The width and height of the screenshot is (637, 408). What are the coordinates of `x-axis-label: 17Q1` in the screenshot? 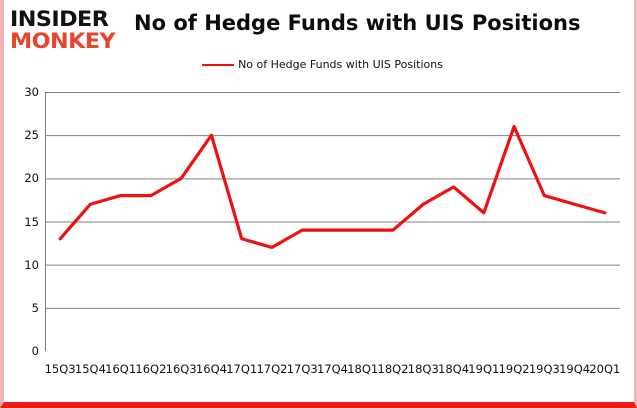 It's located at (242, 369).